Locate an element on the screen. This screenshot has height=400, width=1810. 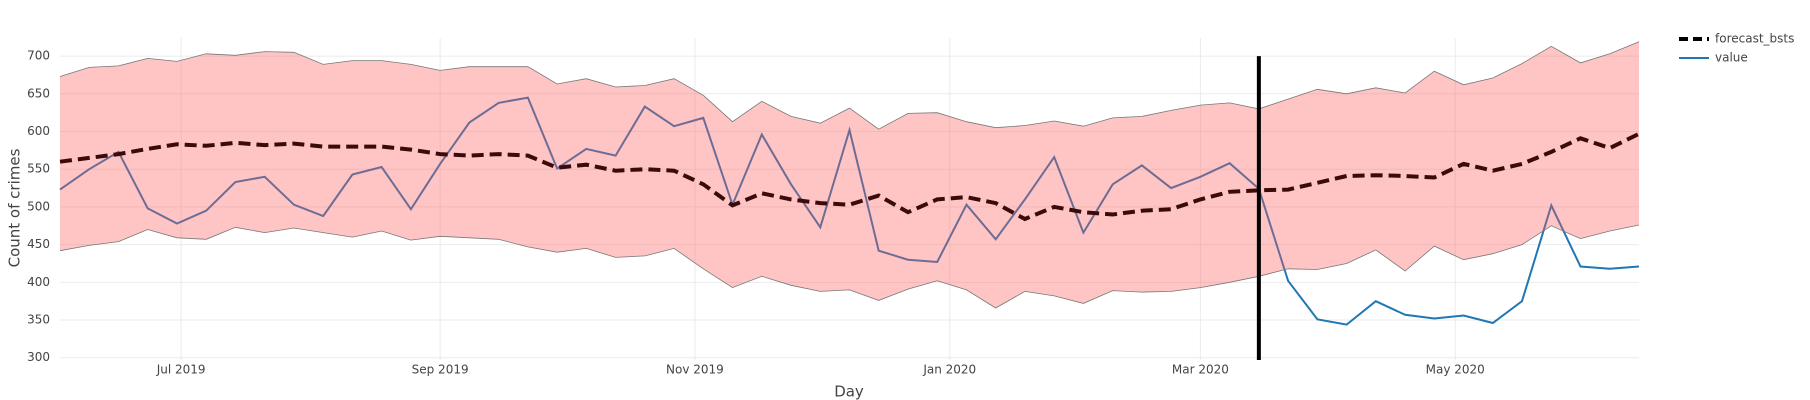
y-tick-label: 300 is located at coordinates (38, 357).